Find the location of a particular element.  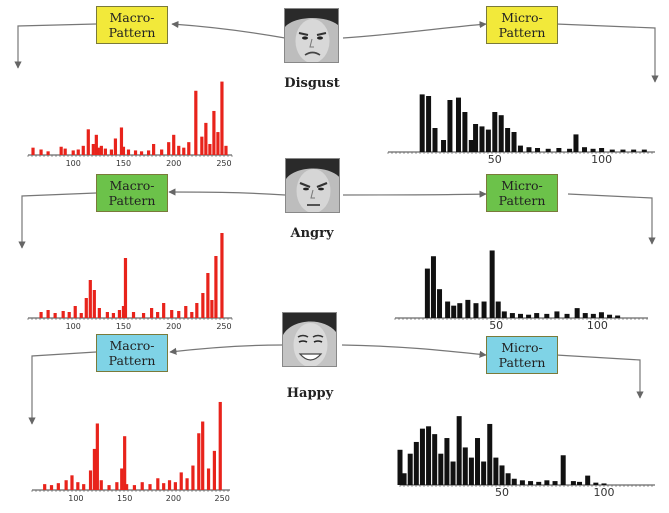

emotion-label-happy: Happy is located at coordinates (310, 393).